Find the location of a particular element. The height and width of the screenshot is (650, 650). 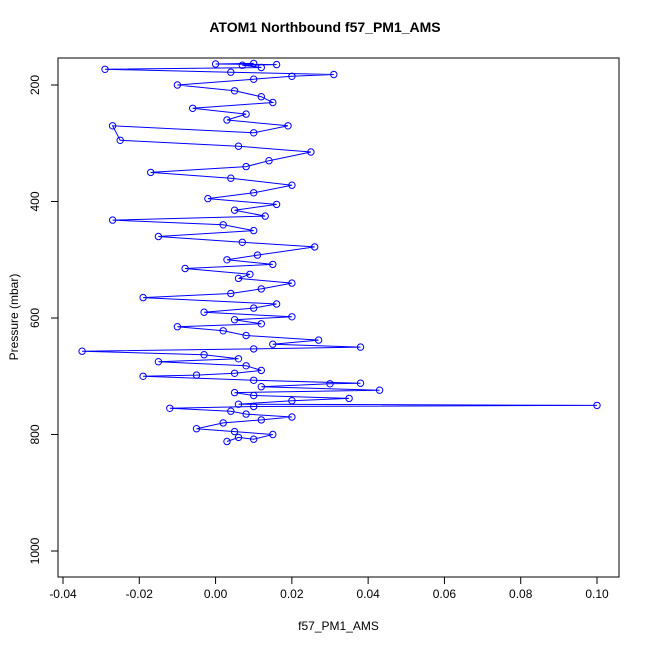

y-tick-label: 1000 is located at coordinates (35, 550).